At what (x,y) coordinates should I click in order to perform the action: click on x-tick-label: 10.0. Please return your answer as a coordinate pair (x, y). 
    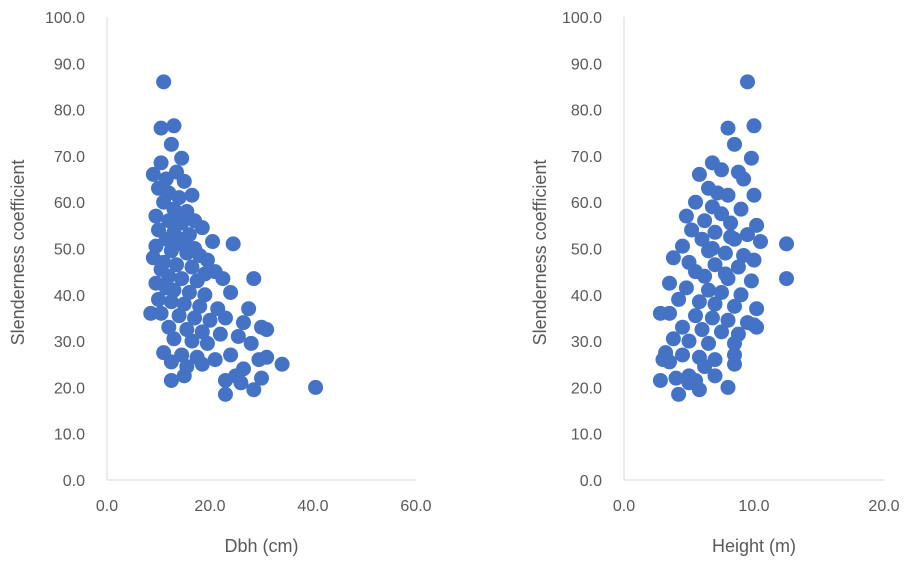
    Looking at the image, I should click on (753, 506).